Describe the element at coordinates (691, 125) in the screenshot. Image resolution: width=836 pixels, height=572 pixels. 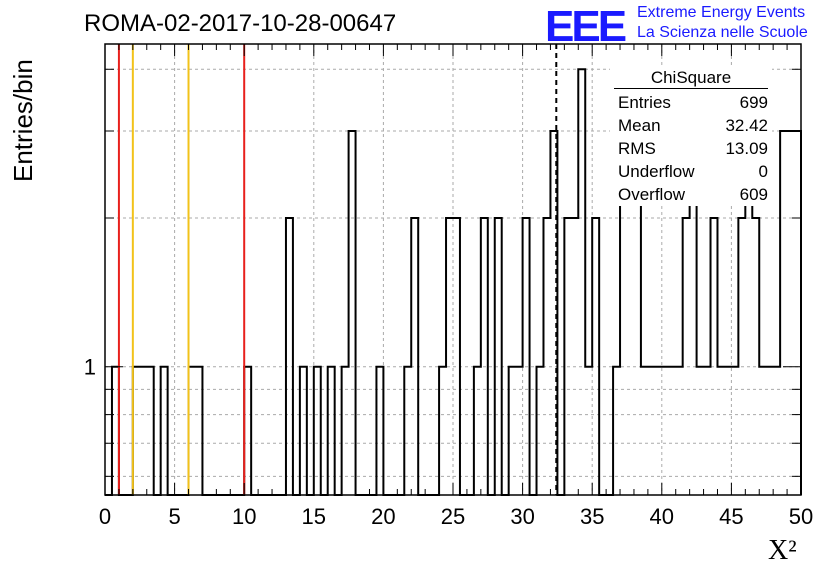
I see `stats-row-mean: Mean 32.42` at that location.